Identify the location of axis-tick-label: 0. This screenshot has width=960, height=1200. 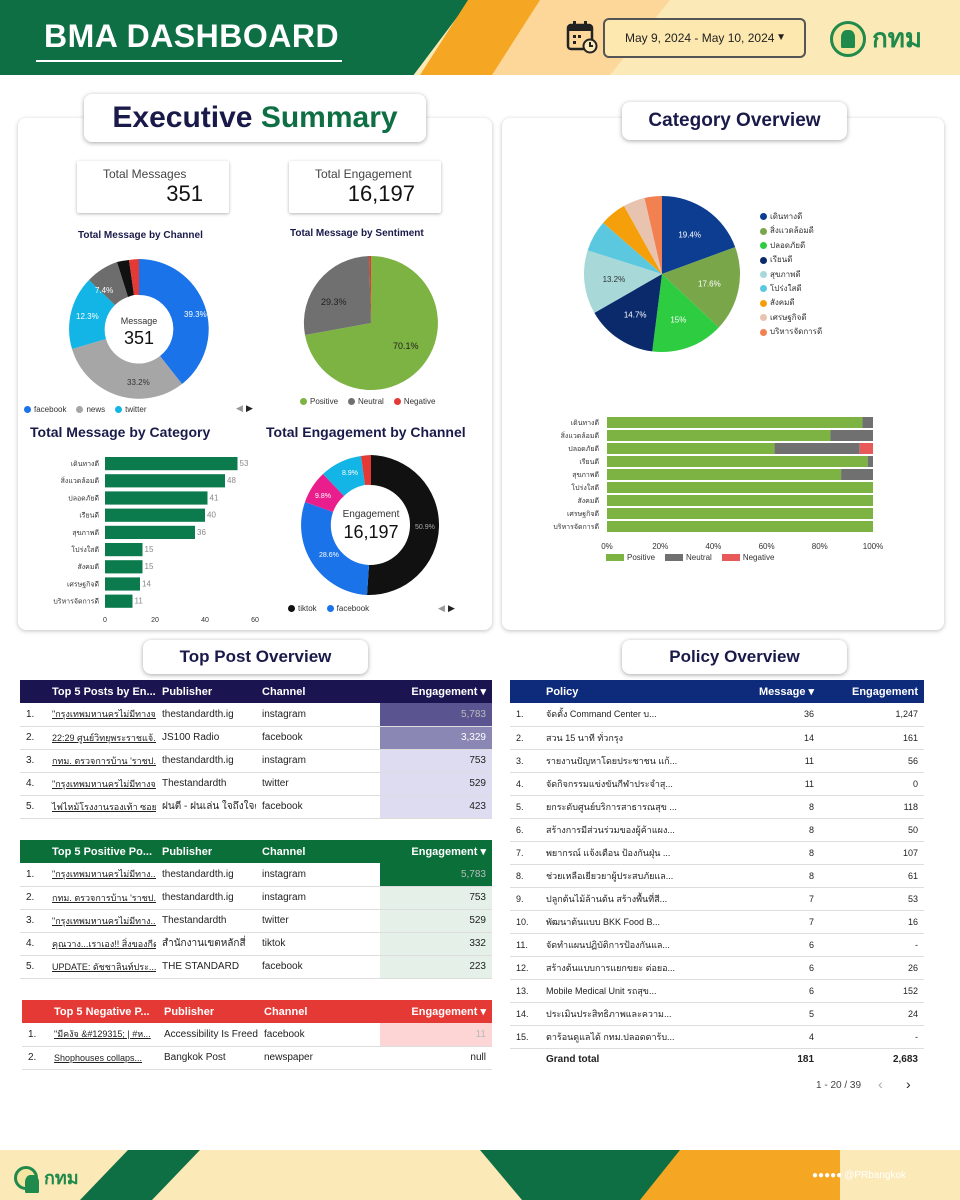
(105, 620).